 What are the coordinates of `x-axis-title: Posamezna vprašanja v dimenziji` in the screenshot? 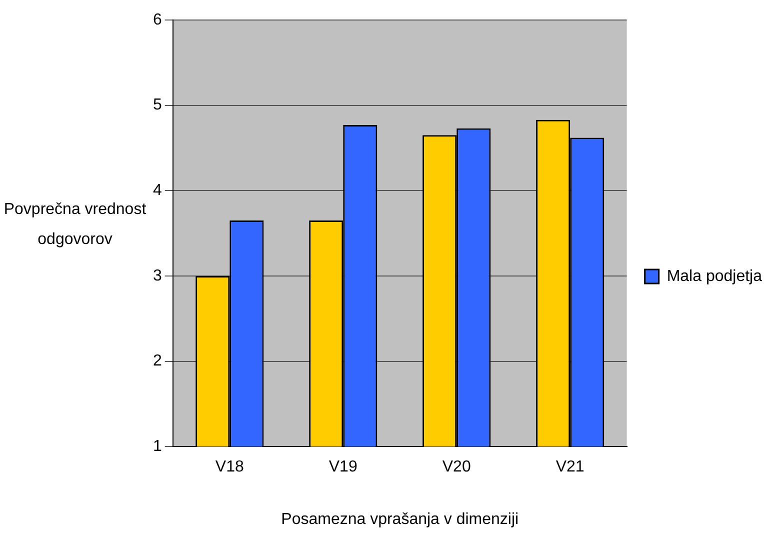 It's located at (400, 519).